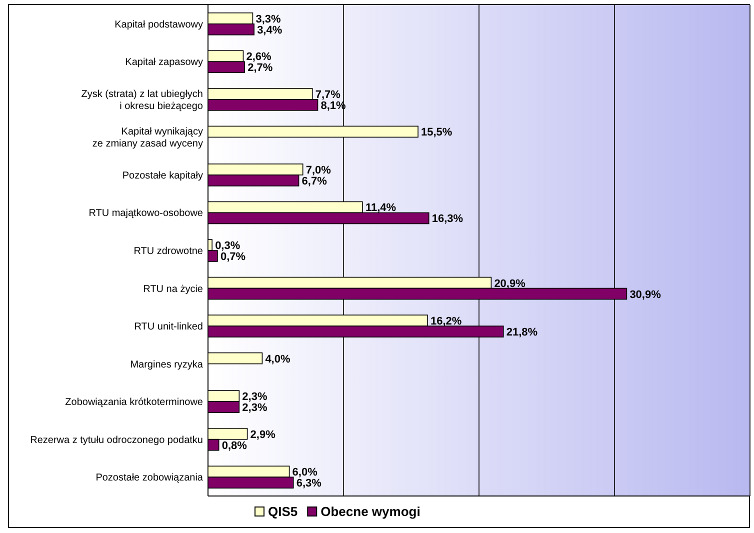 Image resolution: width=754 pixels, height=533 pixels. Describe the element at coordinates (227, 246) in the screenshot. I see `data-label: 0,3%` at that location.